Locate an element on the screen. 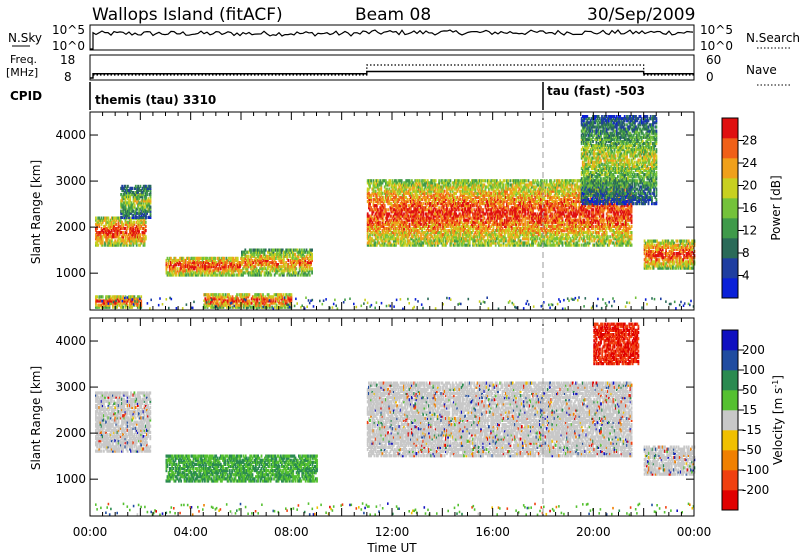 This screenshot has width=800, height=554. cpid-mode-2: tau (fast) -503 is located at coordinates (596, 91).